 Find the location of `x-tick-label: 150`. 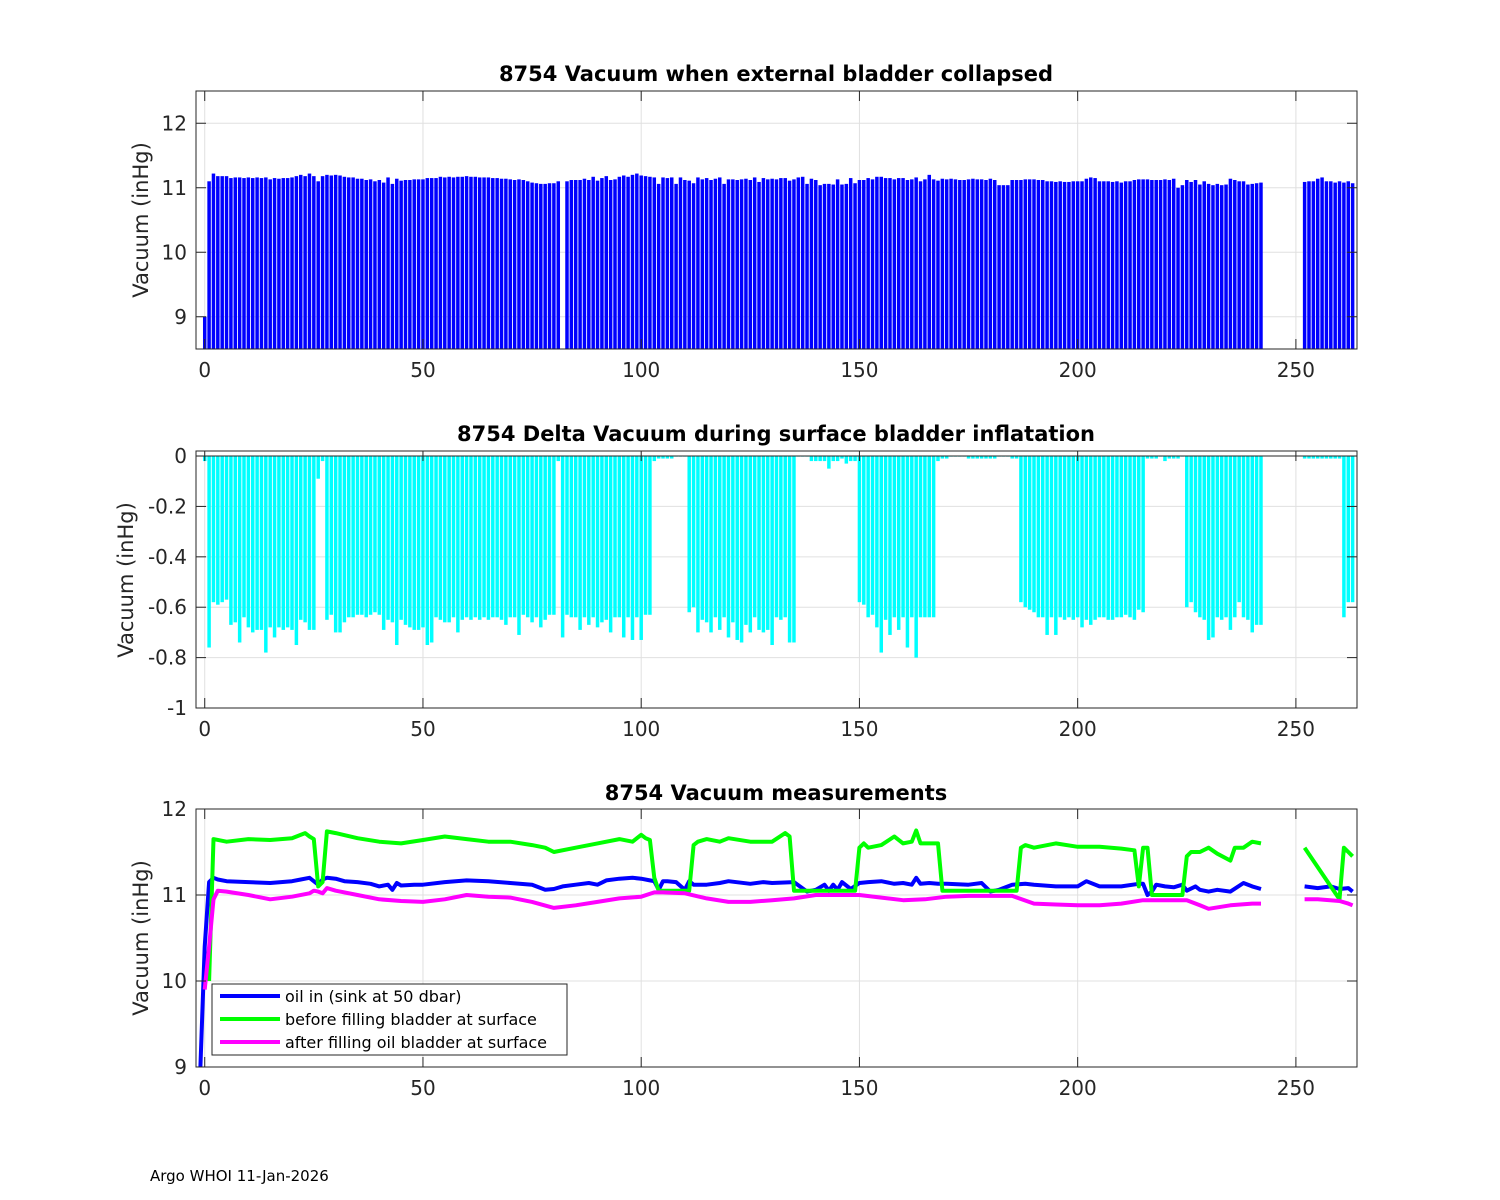

x-tick-label: 150 is located at coordinates (859, 729).